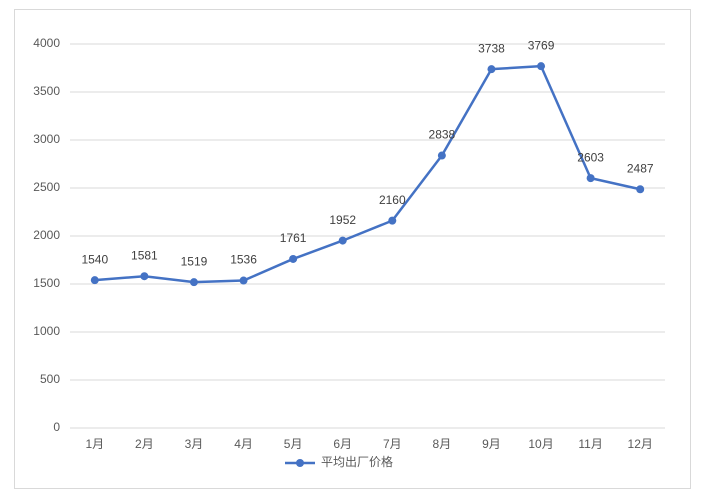 This screenshot has width=703, height=496. Describe the element at coordinates (46, 187) in the screenshot. I see `y-tick-label: 2500` at that location.